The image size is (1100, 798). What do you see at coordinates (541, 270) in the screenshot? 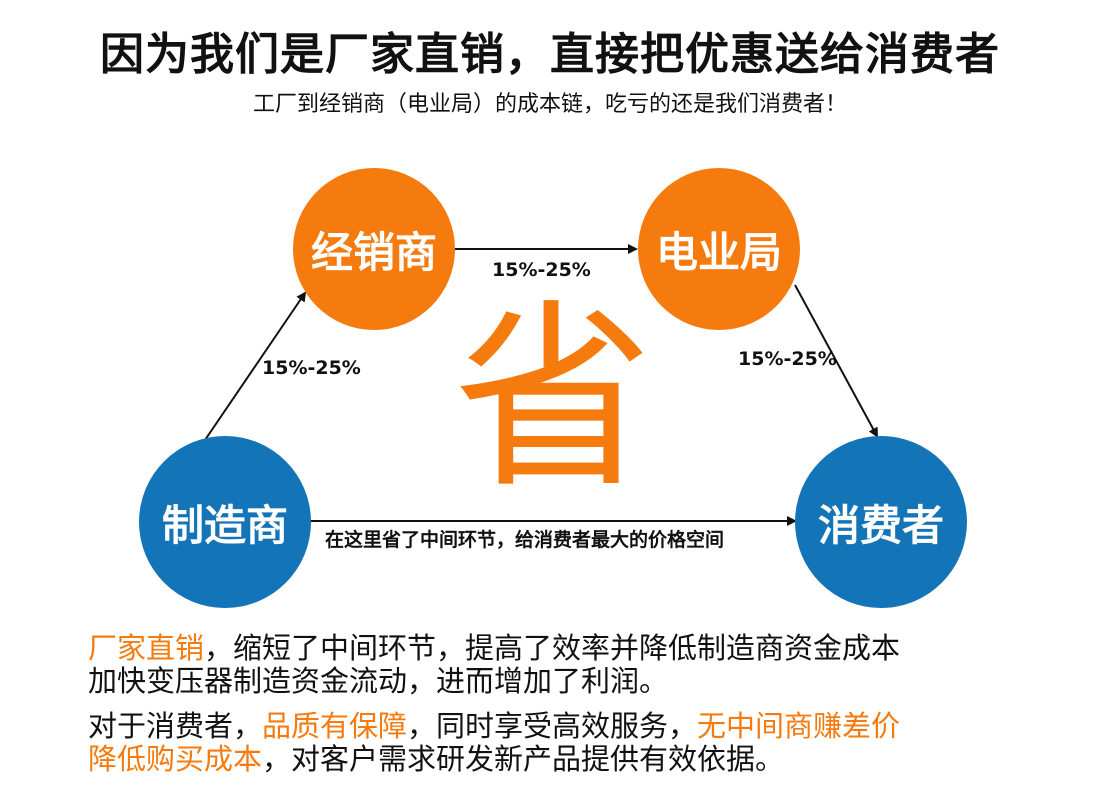
I see `label-dealer-to-bureau: 15%-25%` at bounding box center [541, 270].